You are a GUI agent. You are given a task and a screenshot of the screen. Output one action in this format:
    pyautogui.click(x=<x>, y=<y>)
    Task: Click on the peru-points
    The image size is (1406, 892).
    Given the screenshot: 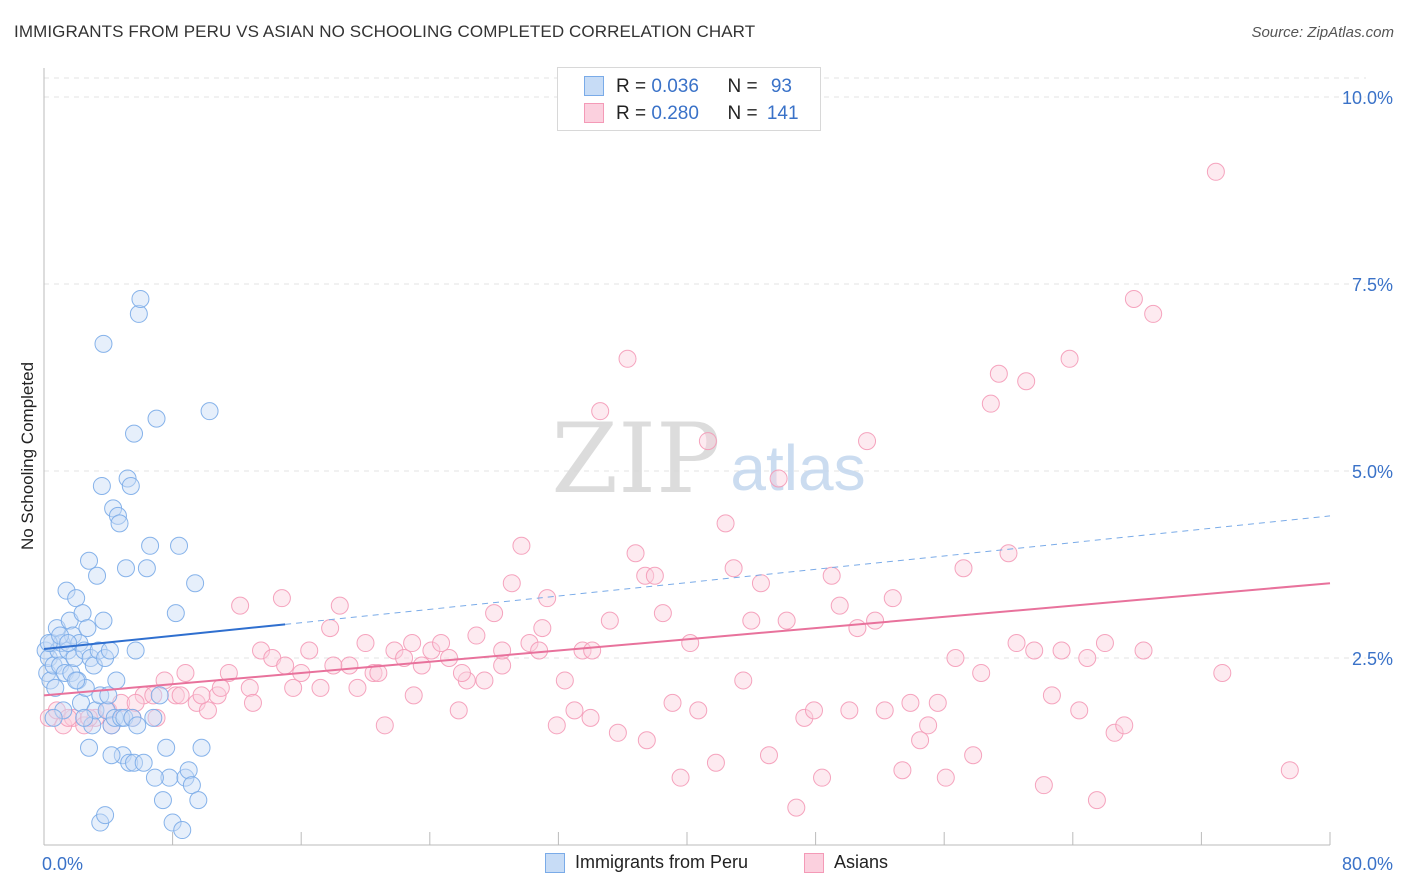 What is the action you would take?
    pyautogui.click(x=127, y=564)
    